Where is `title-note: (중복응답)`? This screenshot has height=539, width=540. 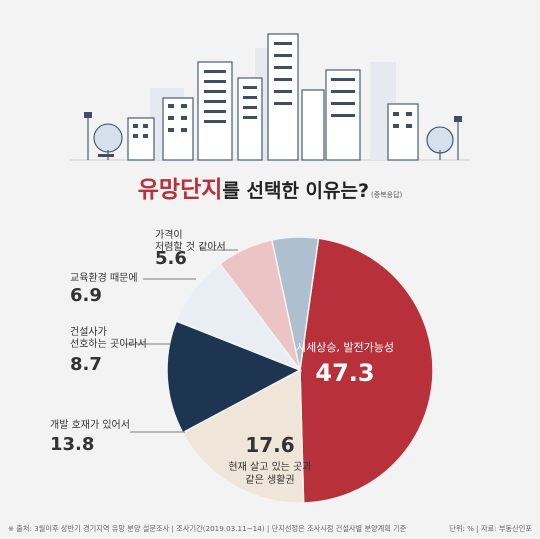 title-note: (중복응답) is located at coordinates (387, 195).